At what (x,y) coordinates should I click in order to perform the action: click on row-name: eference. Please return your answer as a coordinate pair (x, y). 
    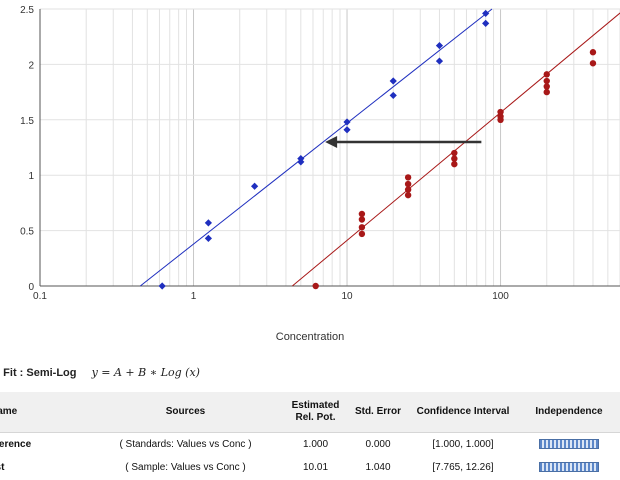
    Looking at the image, I should click on (16, 444).